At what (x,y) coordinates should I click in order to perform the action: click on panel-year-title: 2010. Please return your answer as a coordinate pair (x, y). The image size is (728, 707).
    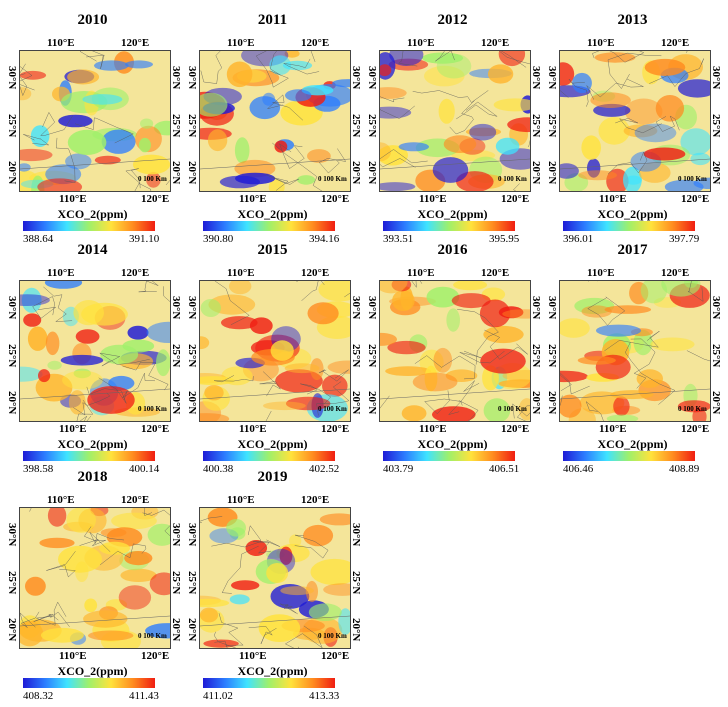
    Looking at the image, I should click on (92, 20).